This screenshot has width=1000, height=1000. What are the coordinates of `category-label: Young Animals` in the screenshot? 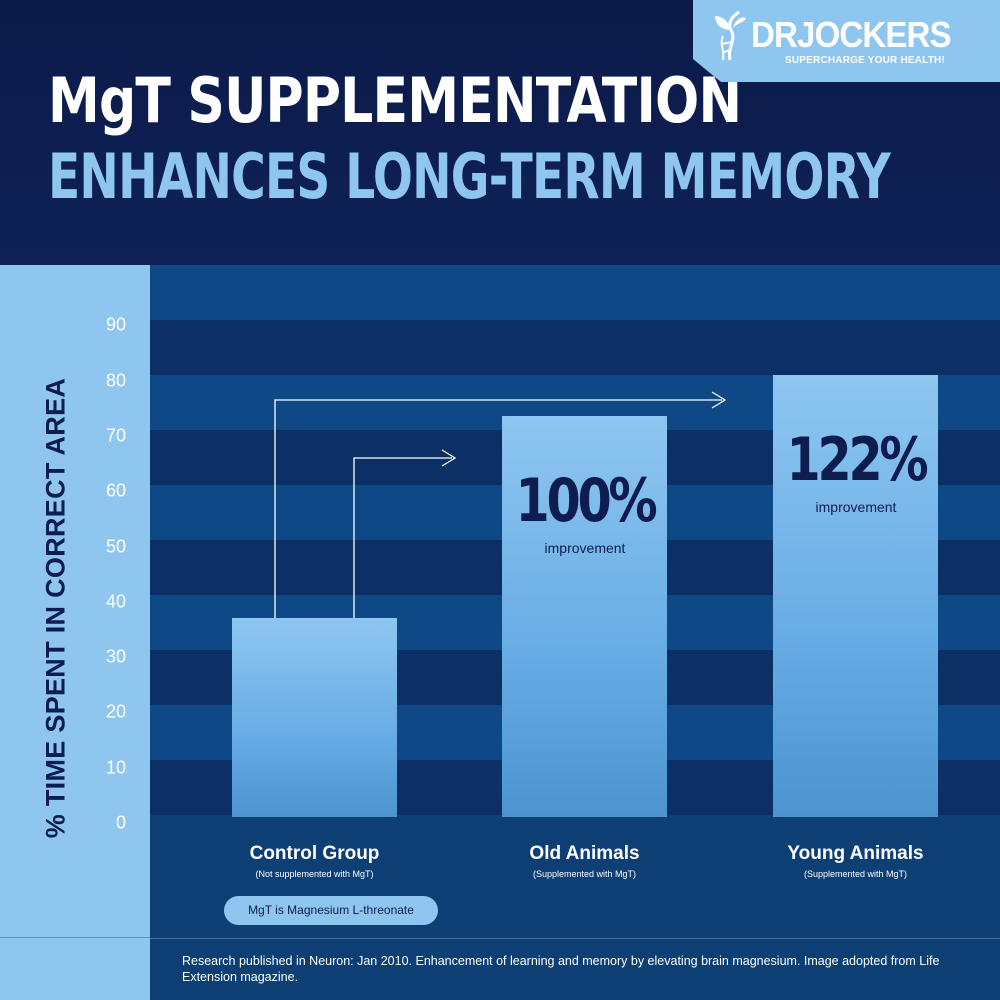 It's located at (855, 853).